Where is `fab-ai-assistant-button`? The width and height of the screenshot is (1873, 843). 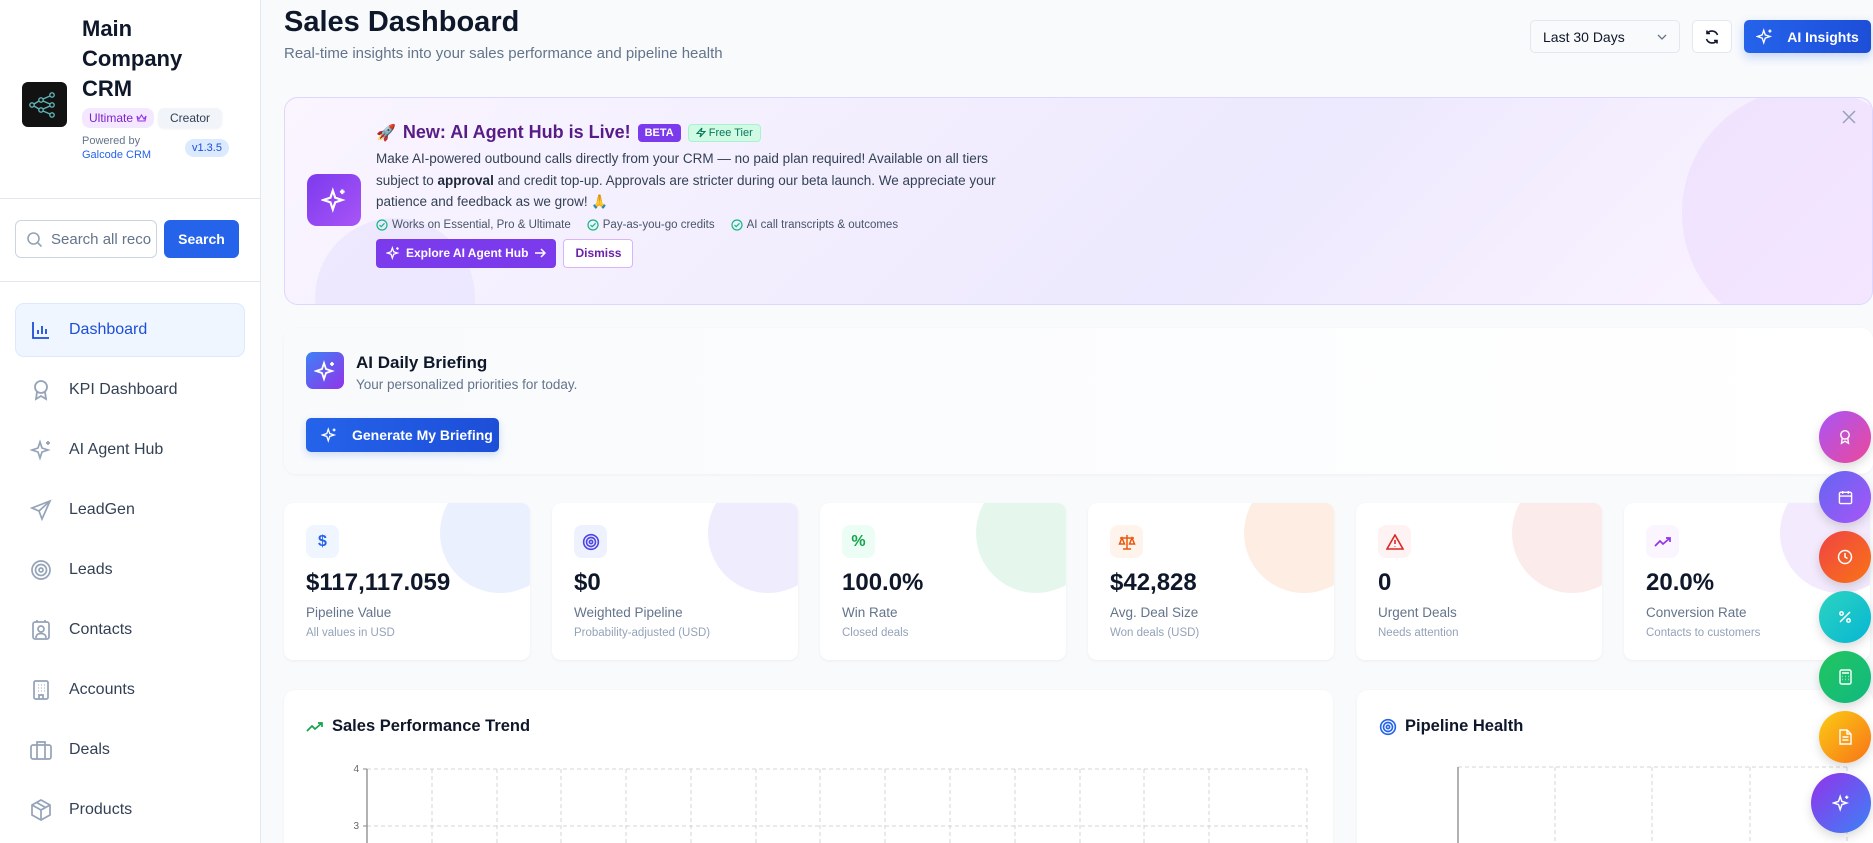 fab-ai-assistant-button is located at coordinates (1841, 803).